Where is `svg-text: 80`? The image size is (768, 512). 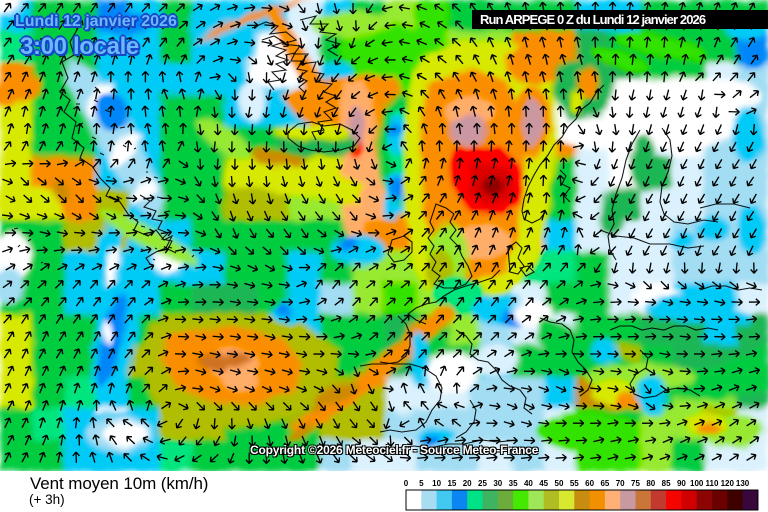 svg-text: 80 is located at coordinates (650, 483).